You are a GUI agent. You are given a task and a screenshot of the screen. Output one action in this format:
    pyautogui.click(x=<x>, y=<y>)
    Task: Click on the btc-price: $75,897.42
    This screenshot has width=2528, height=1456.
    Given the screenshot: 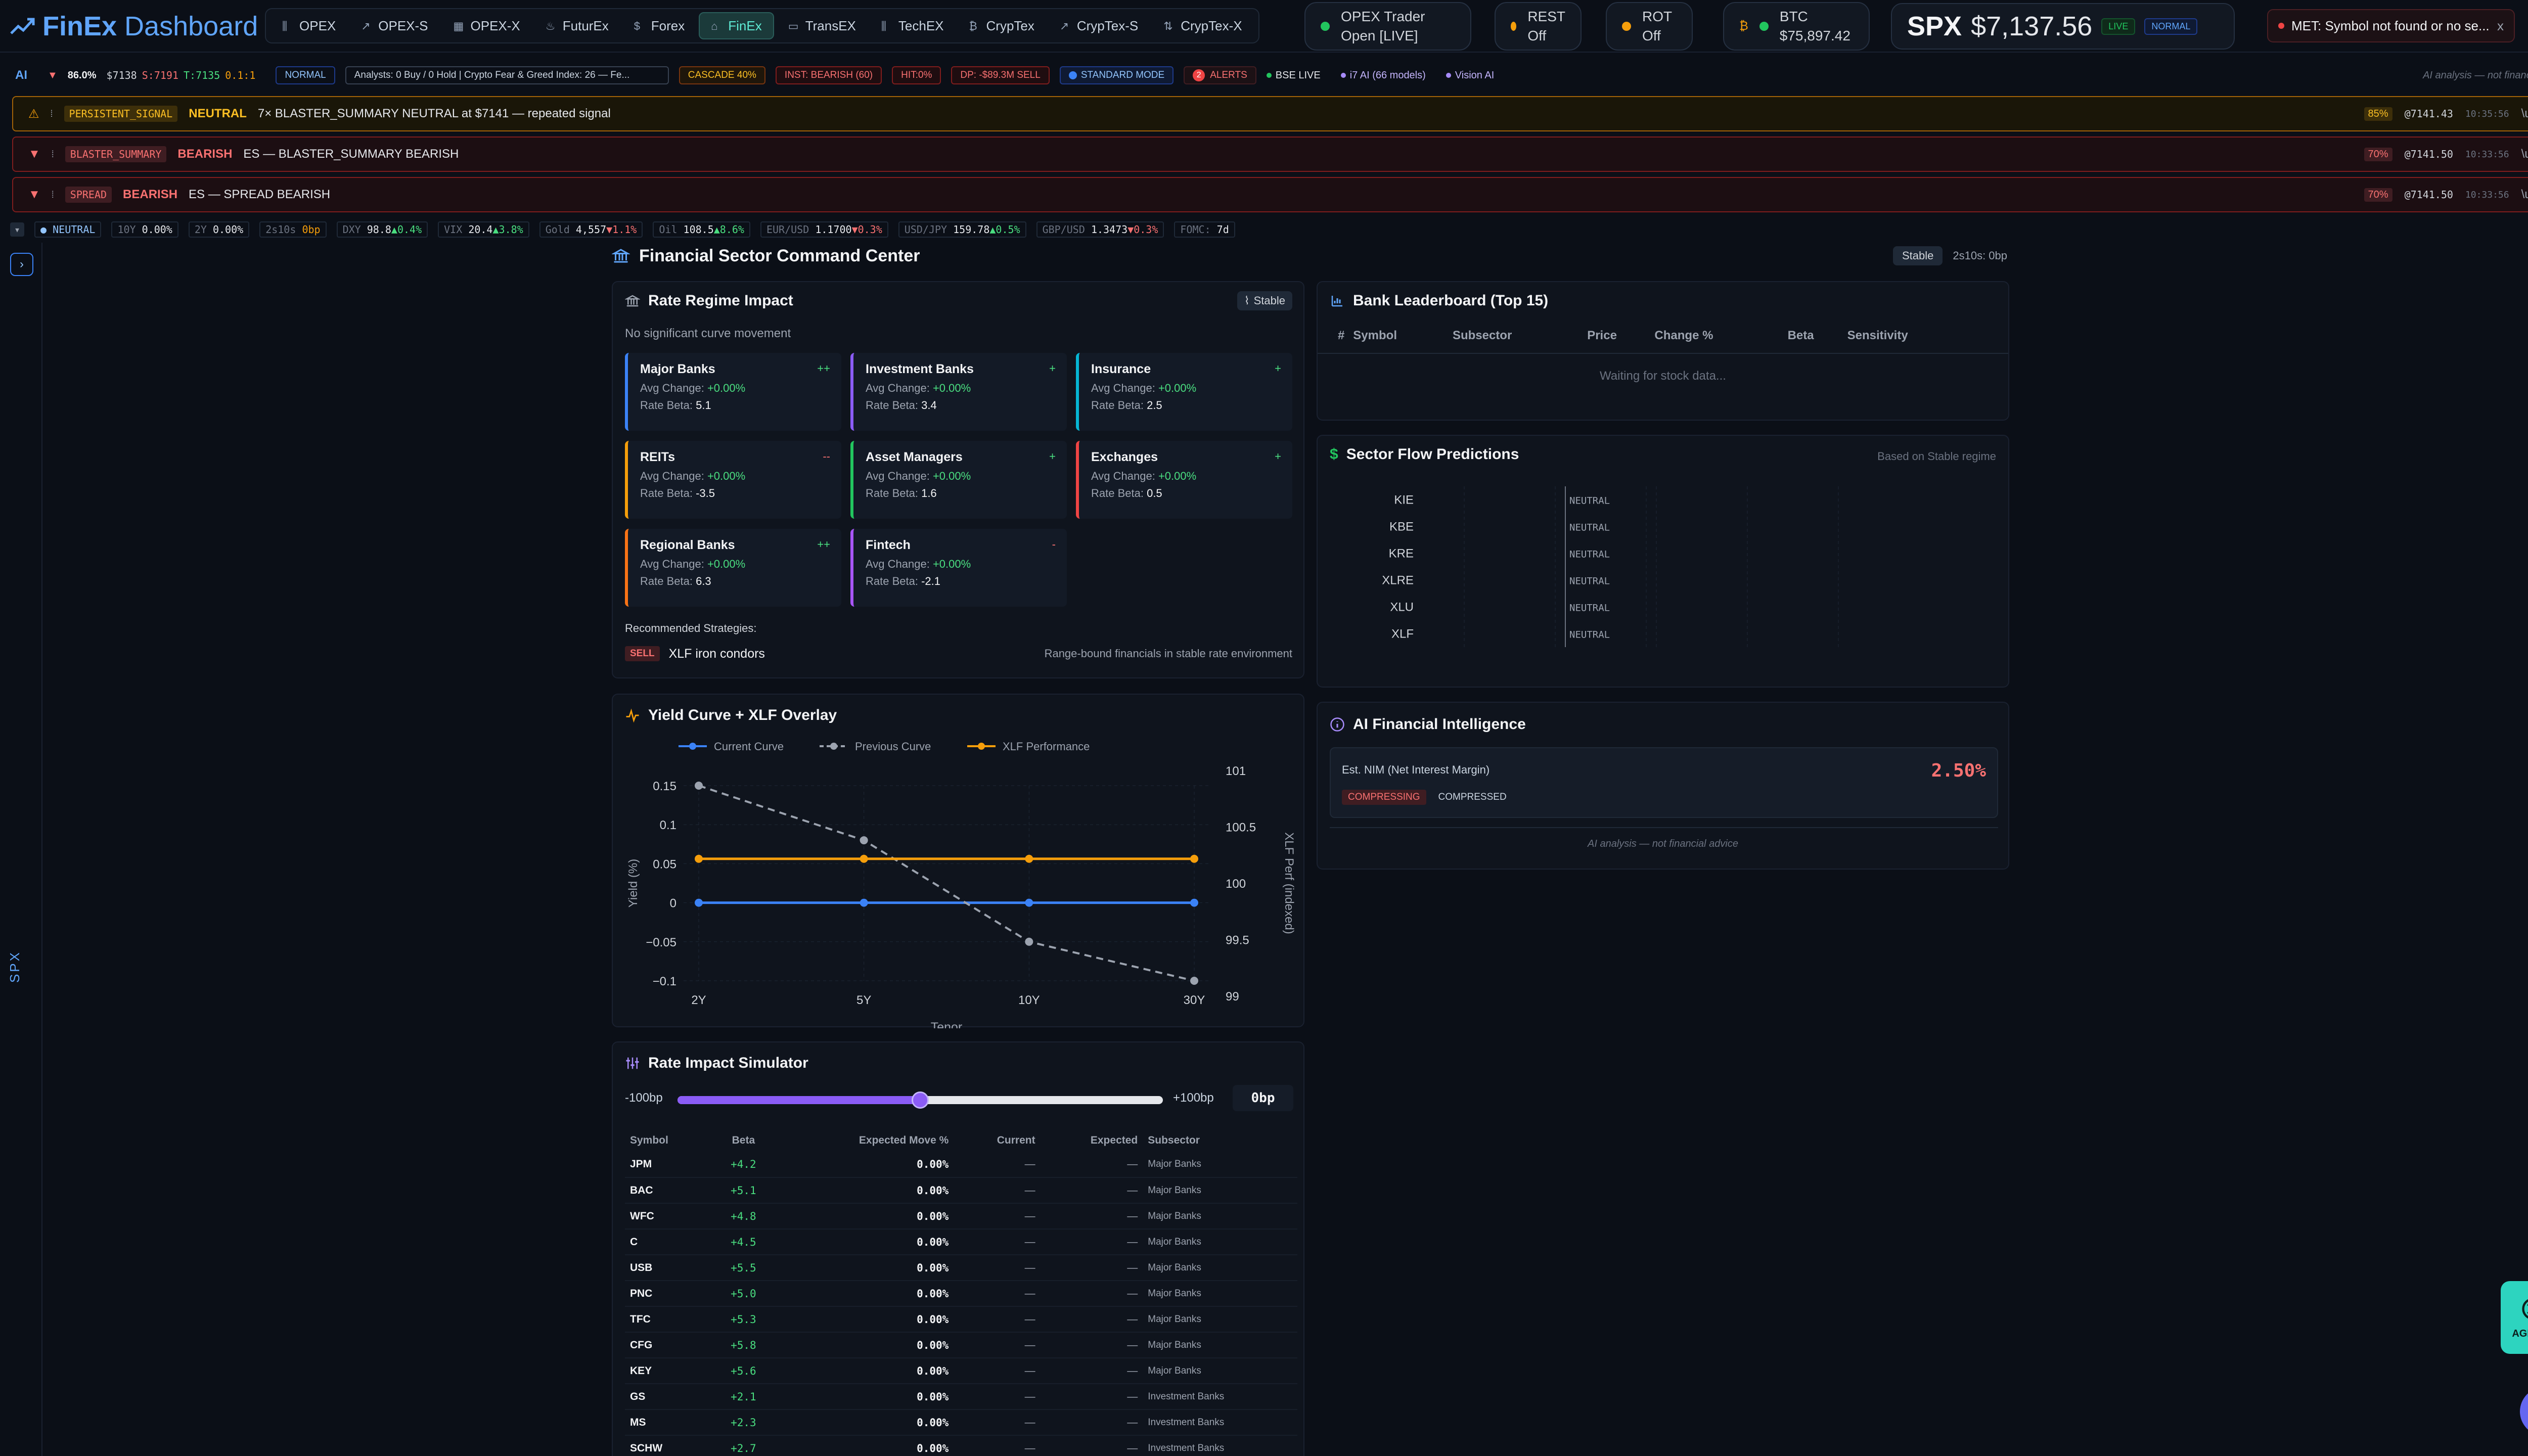 What is the action you would take?
    pyautogui.click(x=1815, y=35)
    